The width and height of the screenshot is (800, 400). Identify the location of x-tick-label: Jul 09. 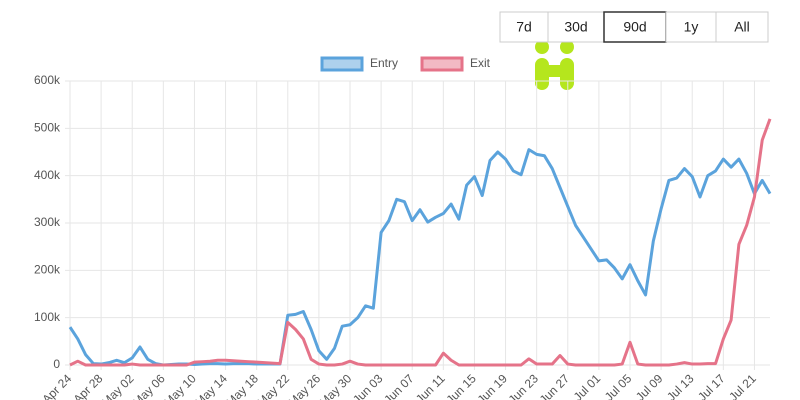
(649, 385).